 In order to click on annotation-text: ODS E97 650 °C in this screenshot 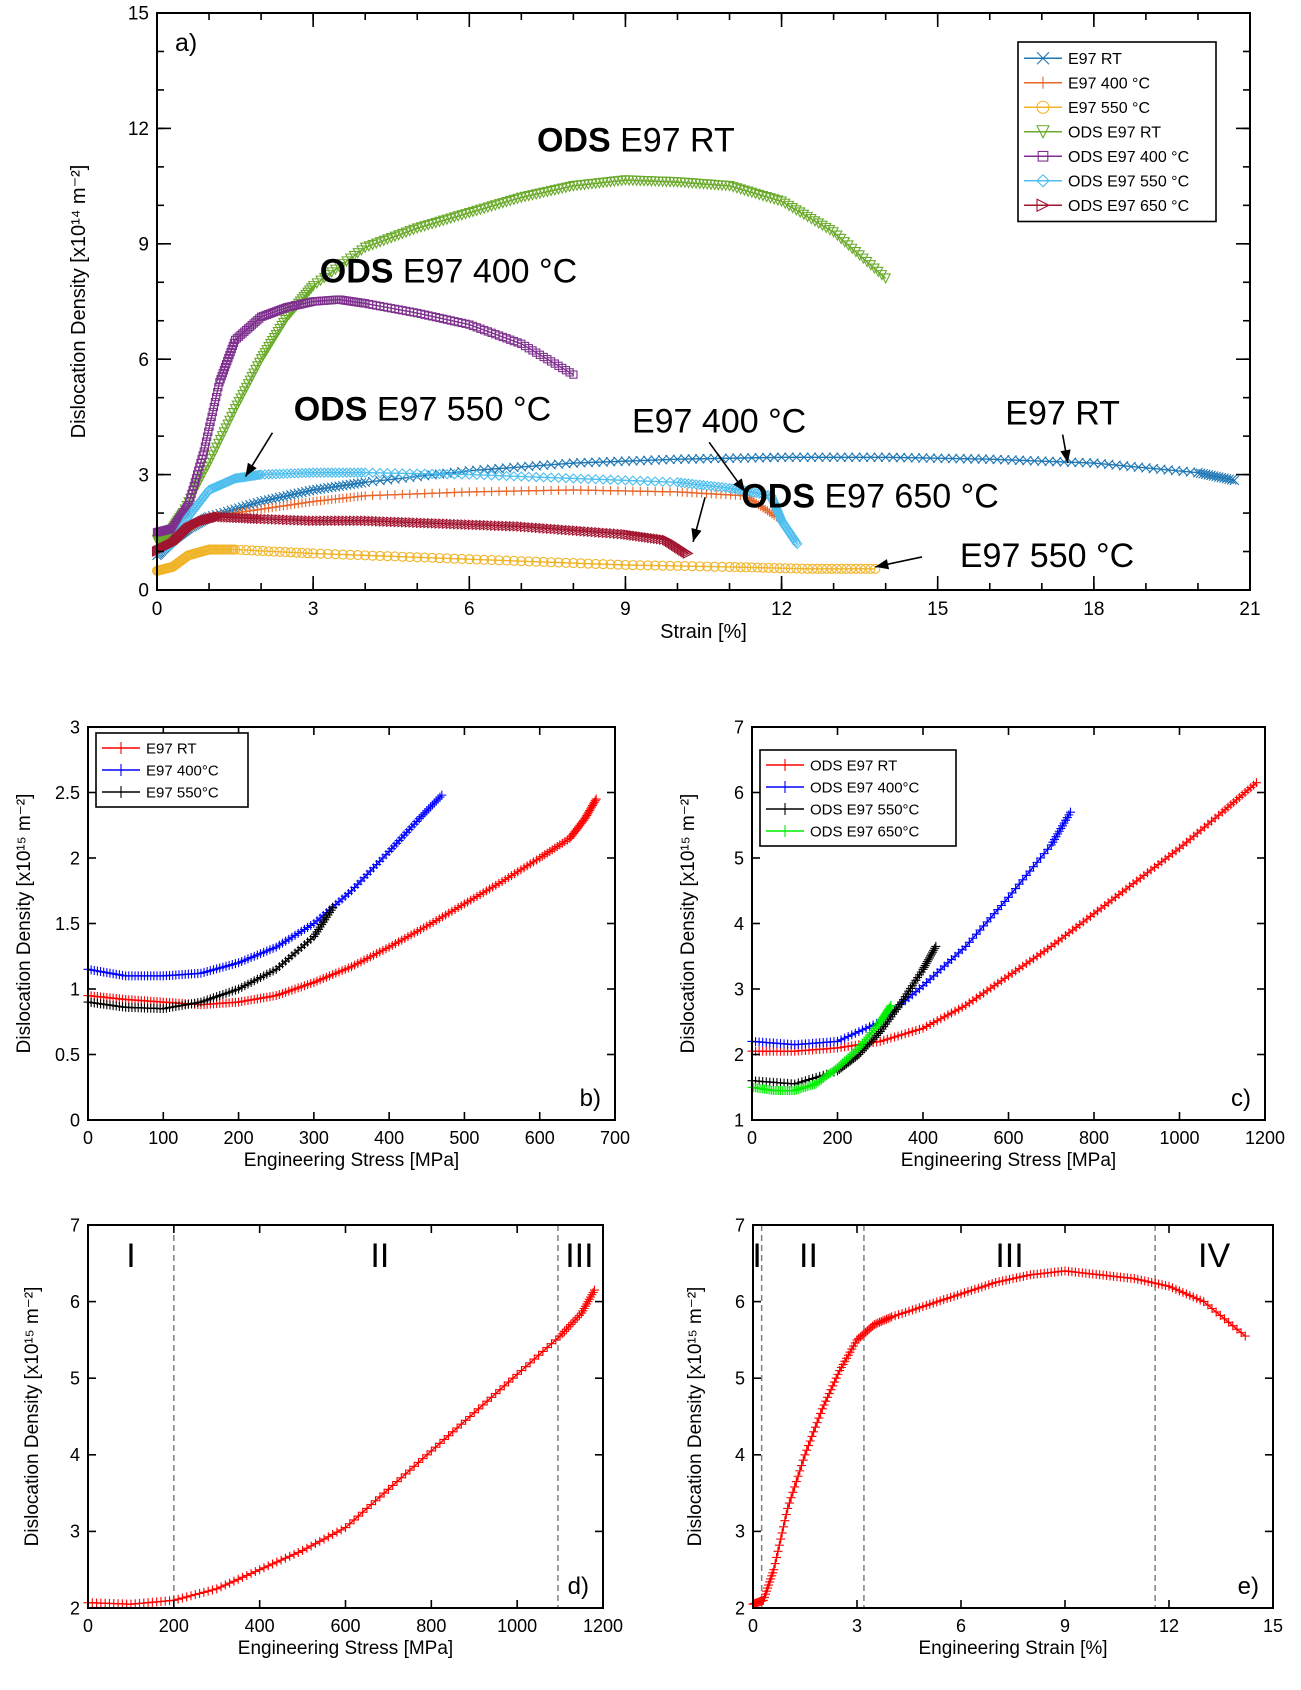, I will do `click(869, 496)`.